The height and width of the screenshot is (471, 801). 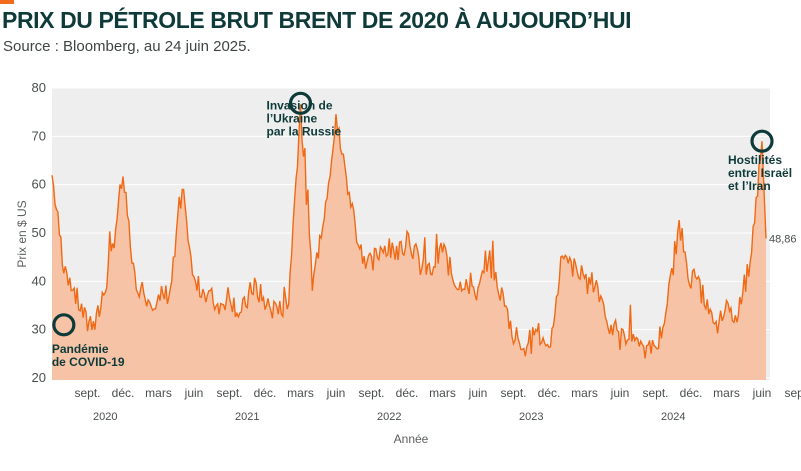 I want to click on y-axis-ticks: 20 30 40 50 60 70 80, so click(x=39, y=232).